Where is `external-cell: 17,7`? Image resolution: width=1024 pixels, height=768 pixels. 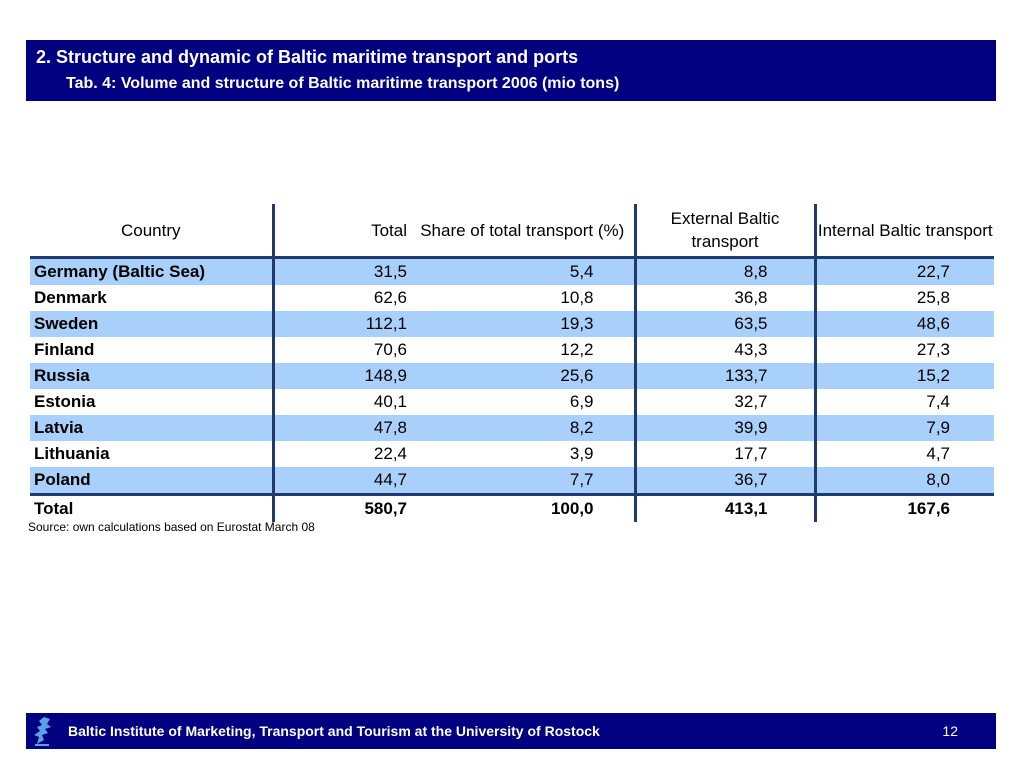 external-cell: 17,7 is located at coordinates (724, 454).